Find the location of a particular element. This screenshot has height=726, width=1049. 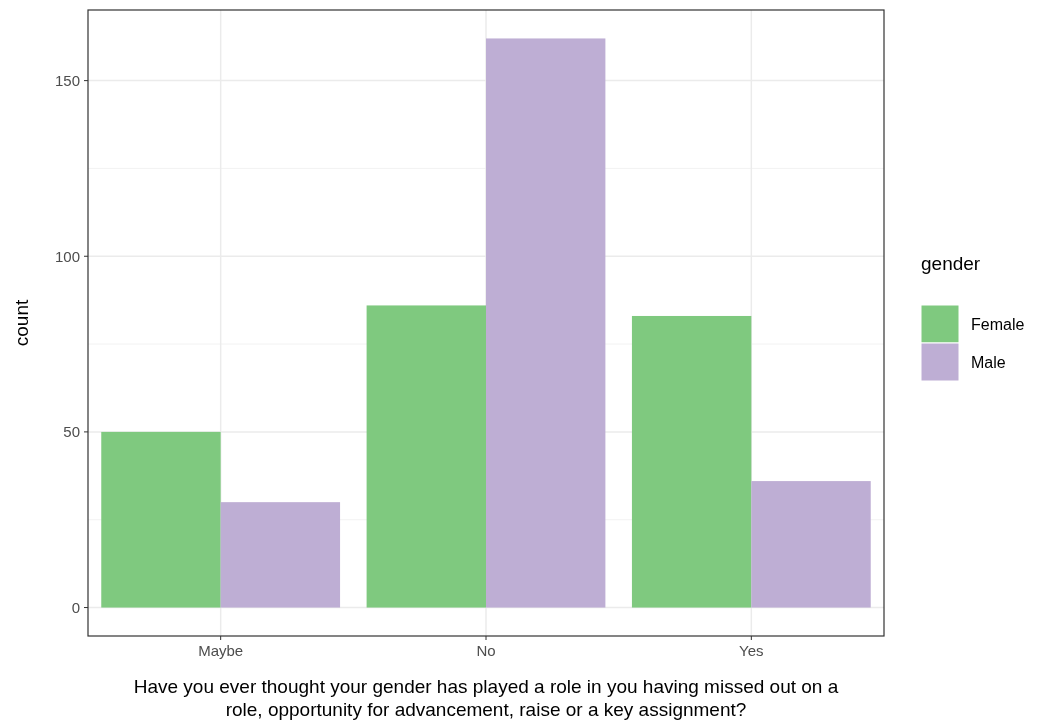

legend-label: Female is located at coordinates (998, 324).